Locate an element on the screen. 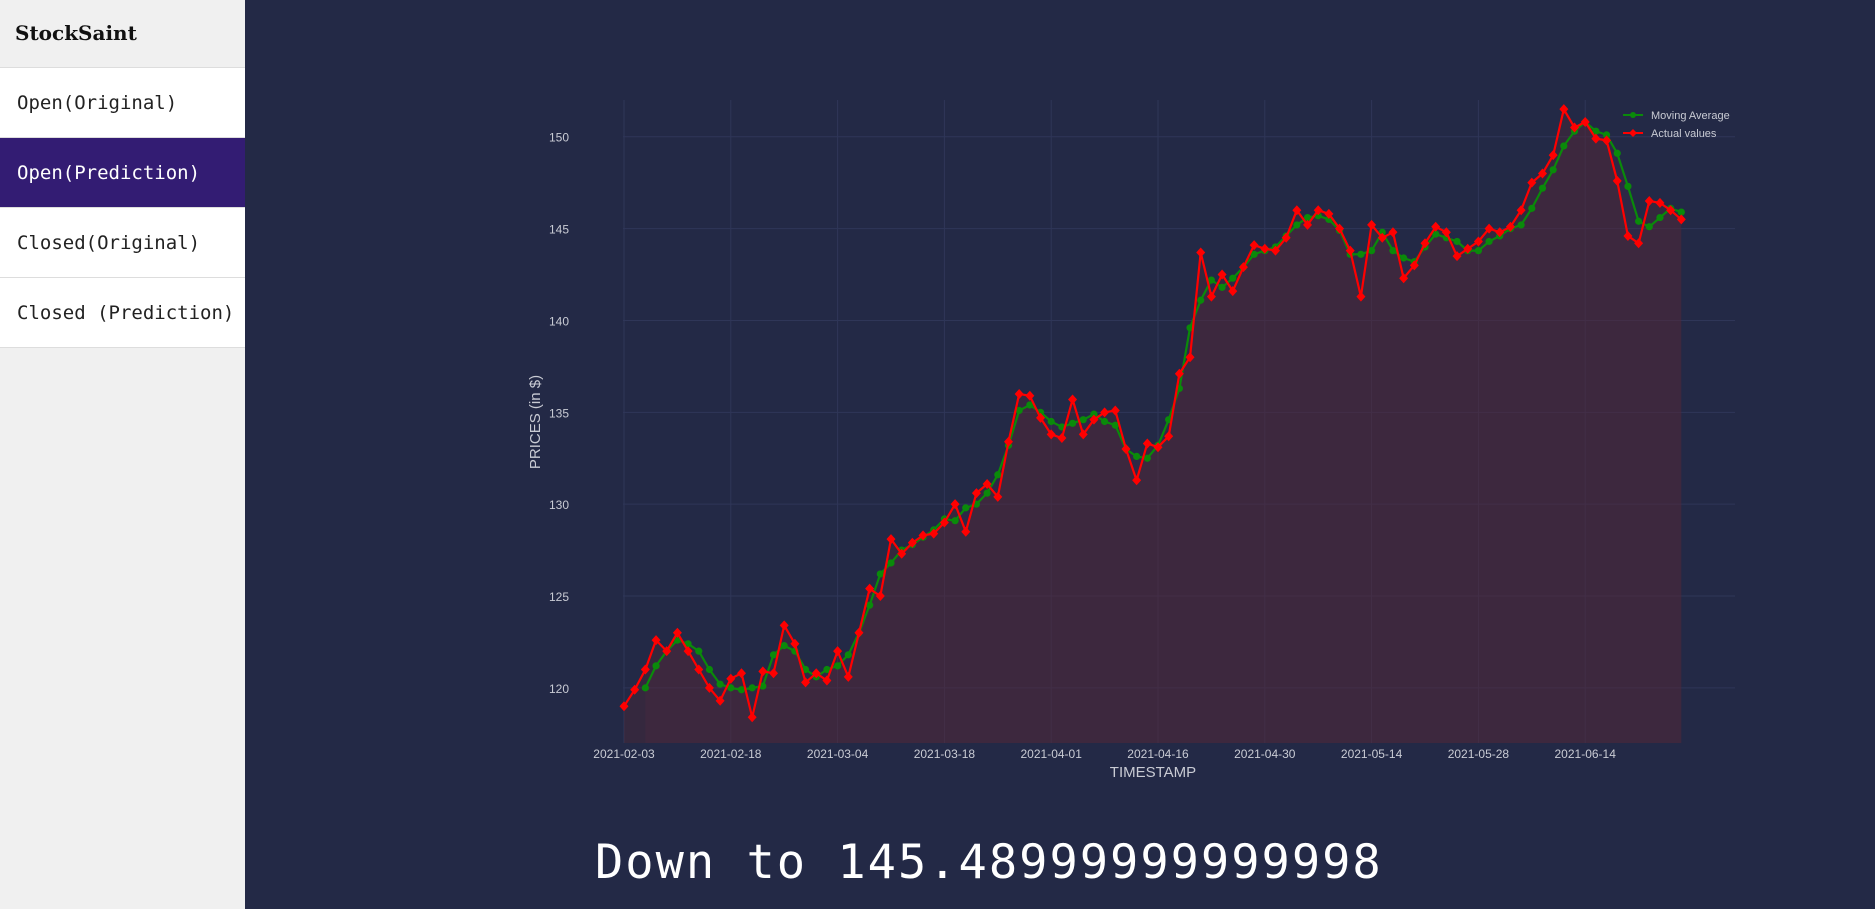 The image size is (1875, 909). x-tick-label: 2021-02-03 is located at coordinates (624, 754).